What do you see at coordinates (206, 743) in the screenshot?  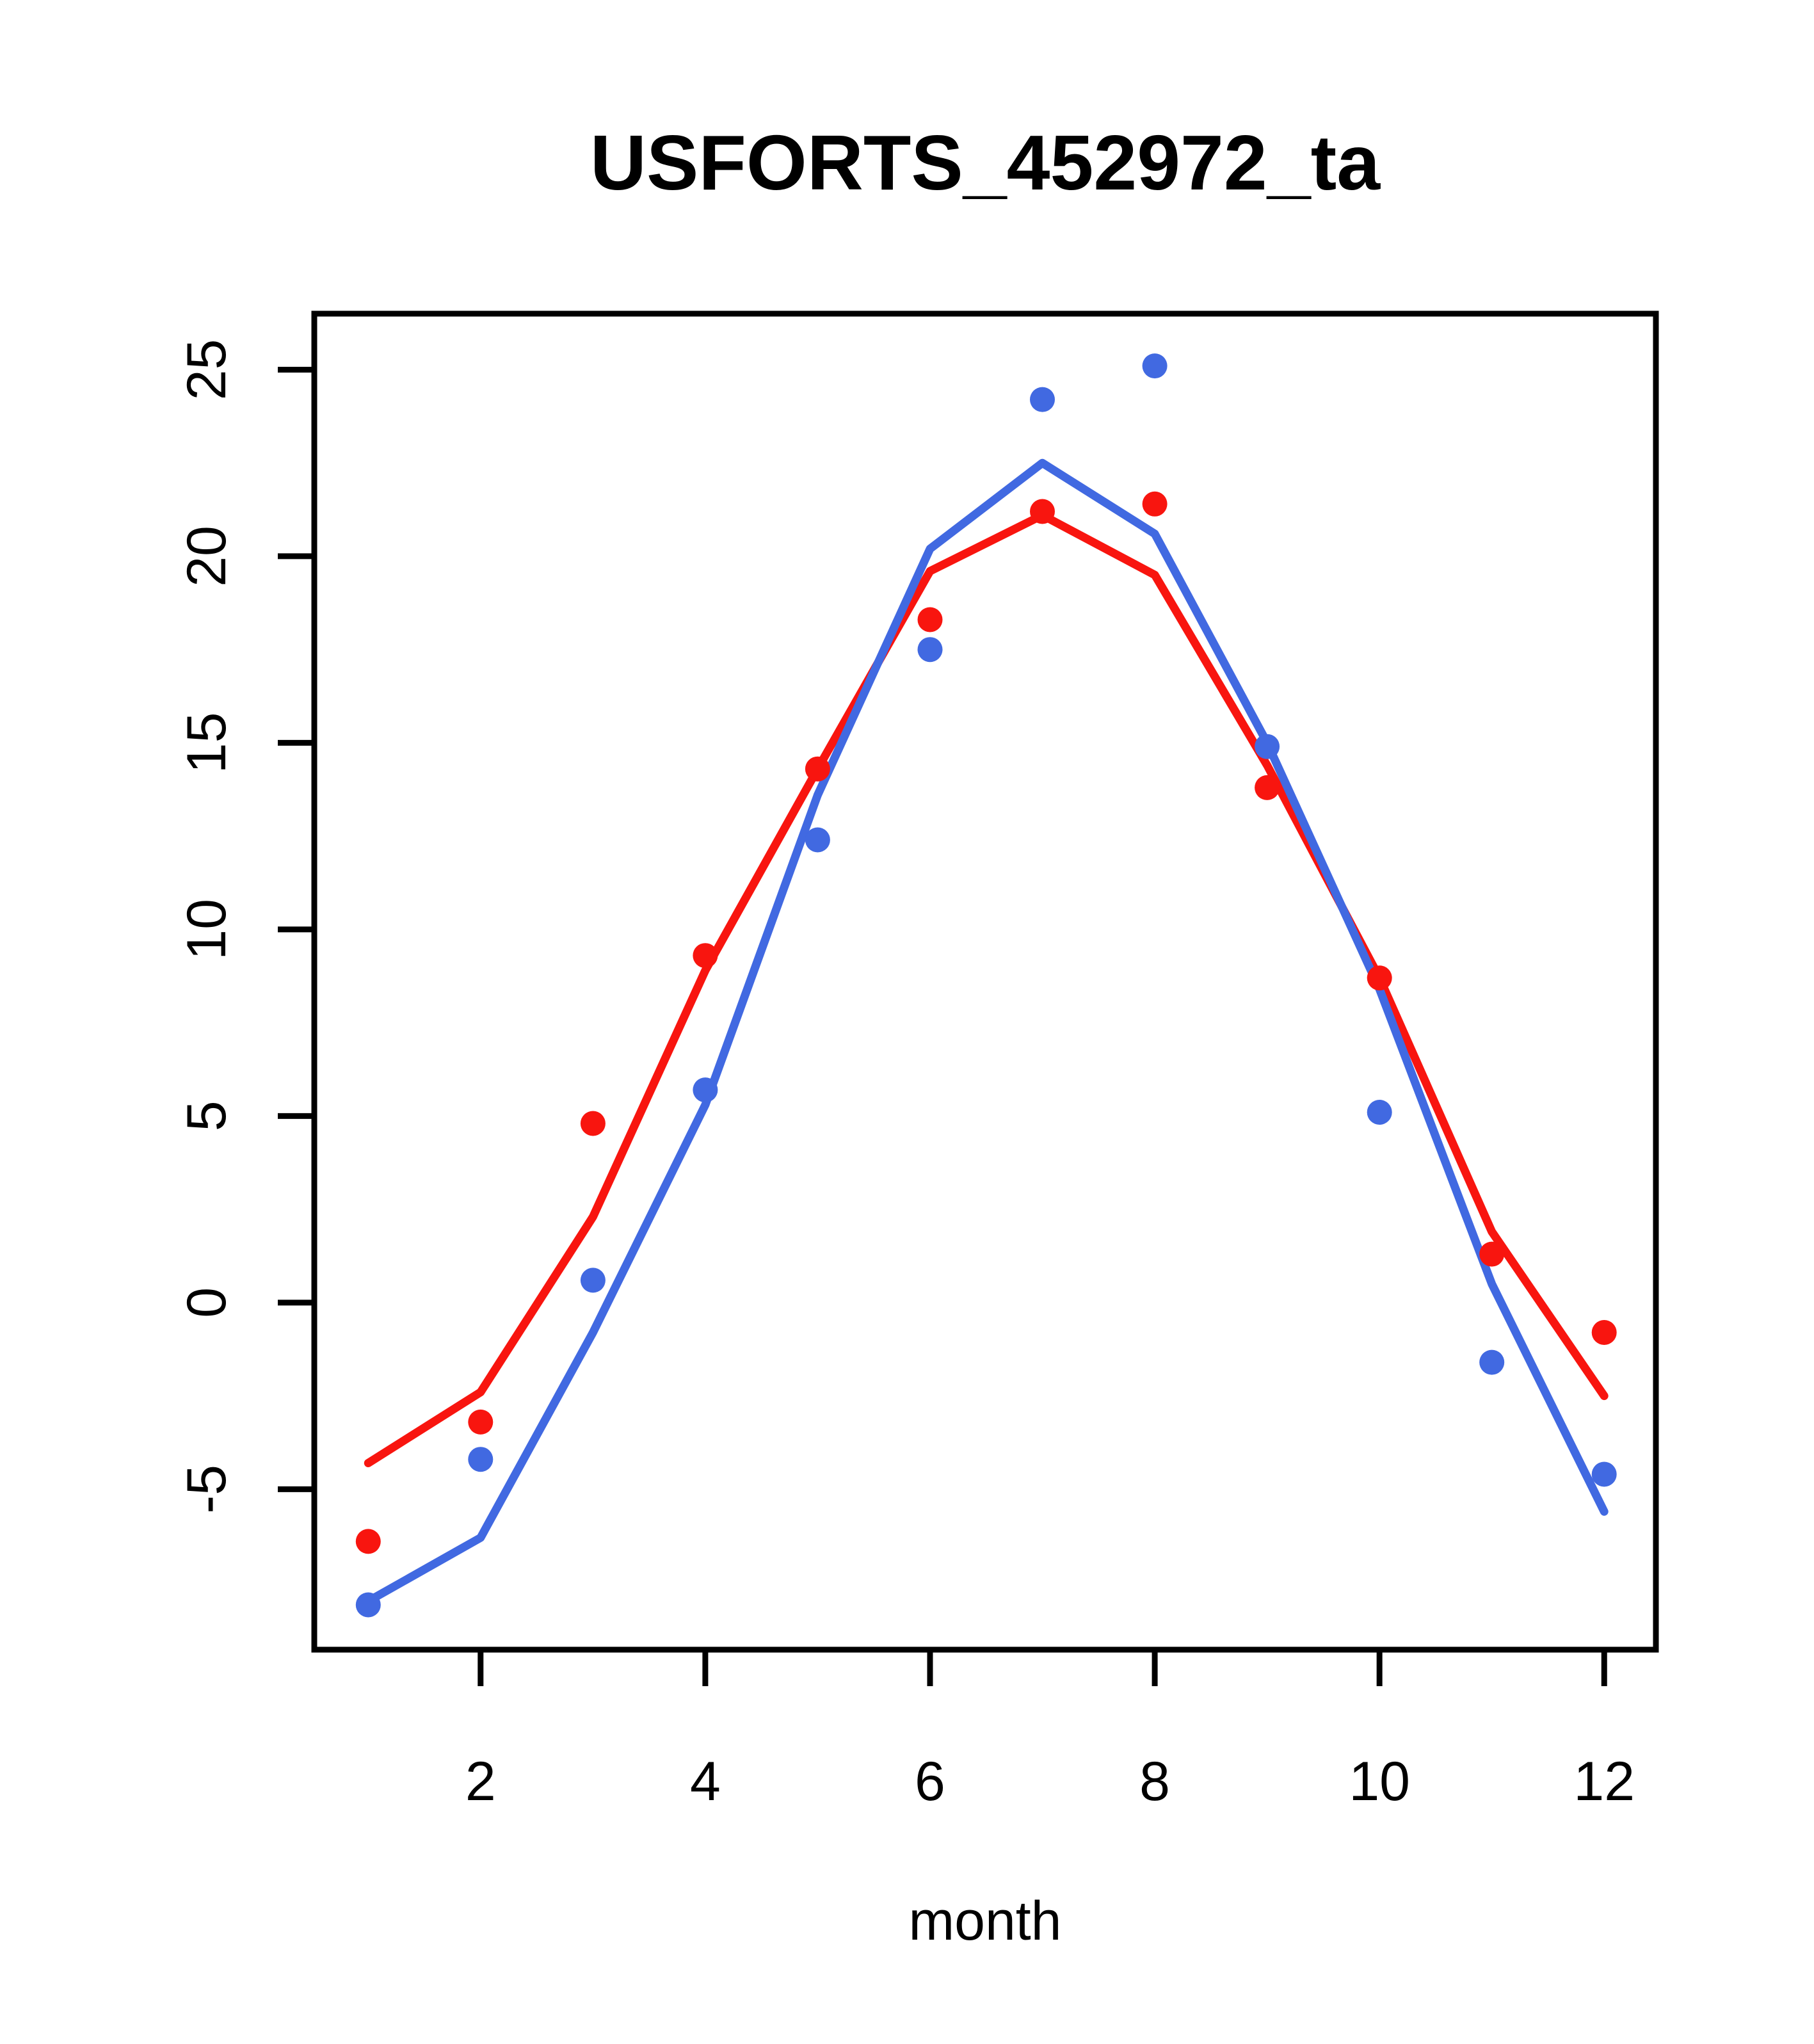 I see `y-tick-label: 15` at bounding box center [206, 743].